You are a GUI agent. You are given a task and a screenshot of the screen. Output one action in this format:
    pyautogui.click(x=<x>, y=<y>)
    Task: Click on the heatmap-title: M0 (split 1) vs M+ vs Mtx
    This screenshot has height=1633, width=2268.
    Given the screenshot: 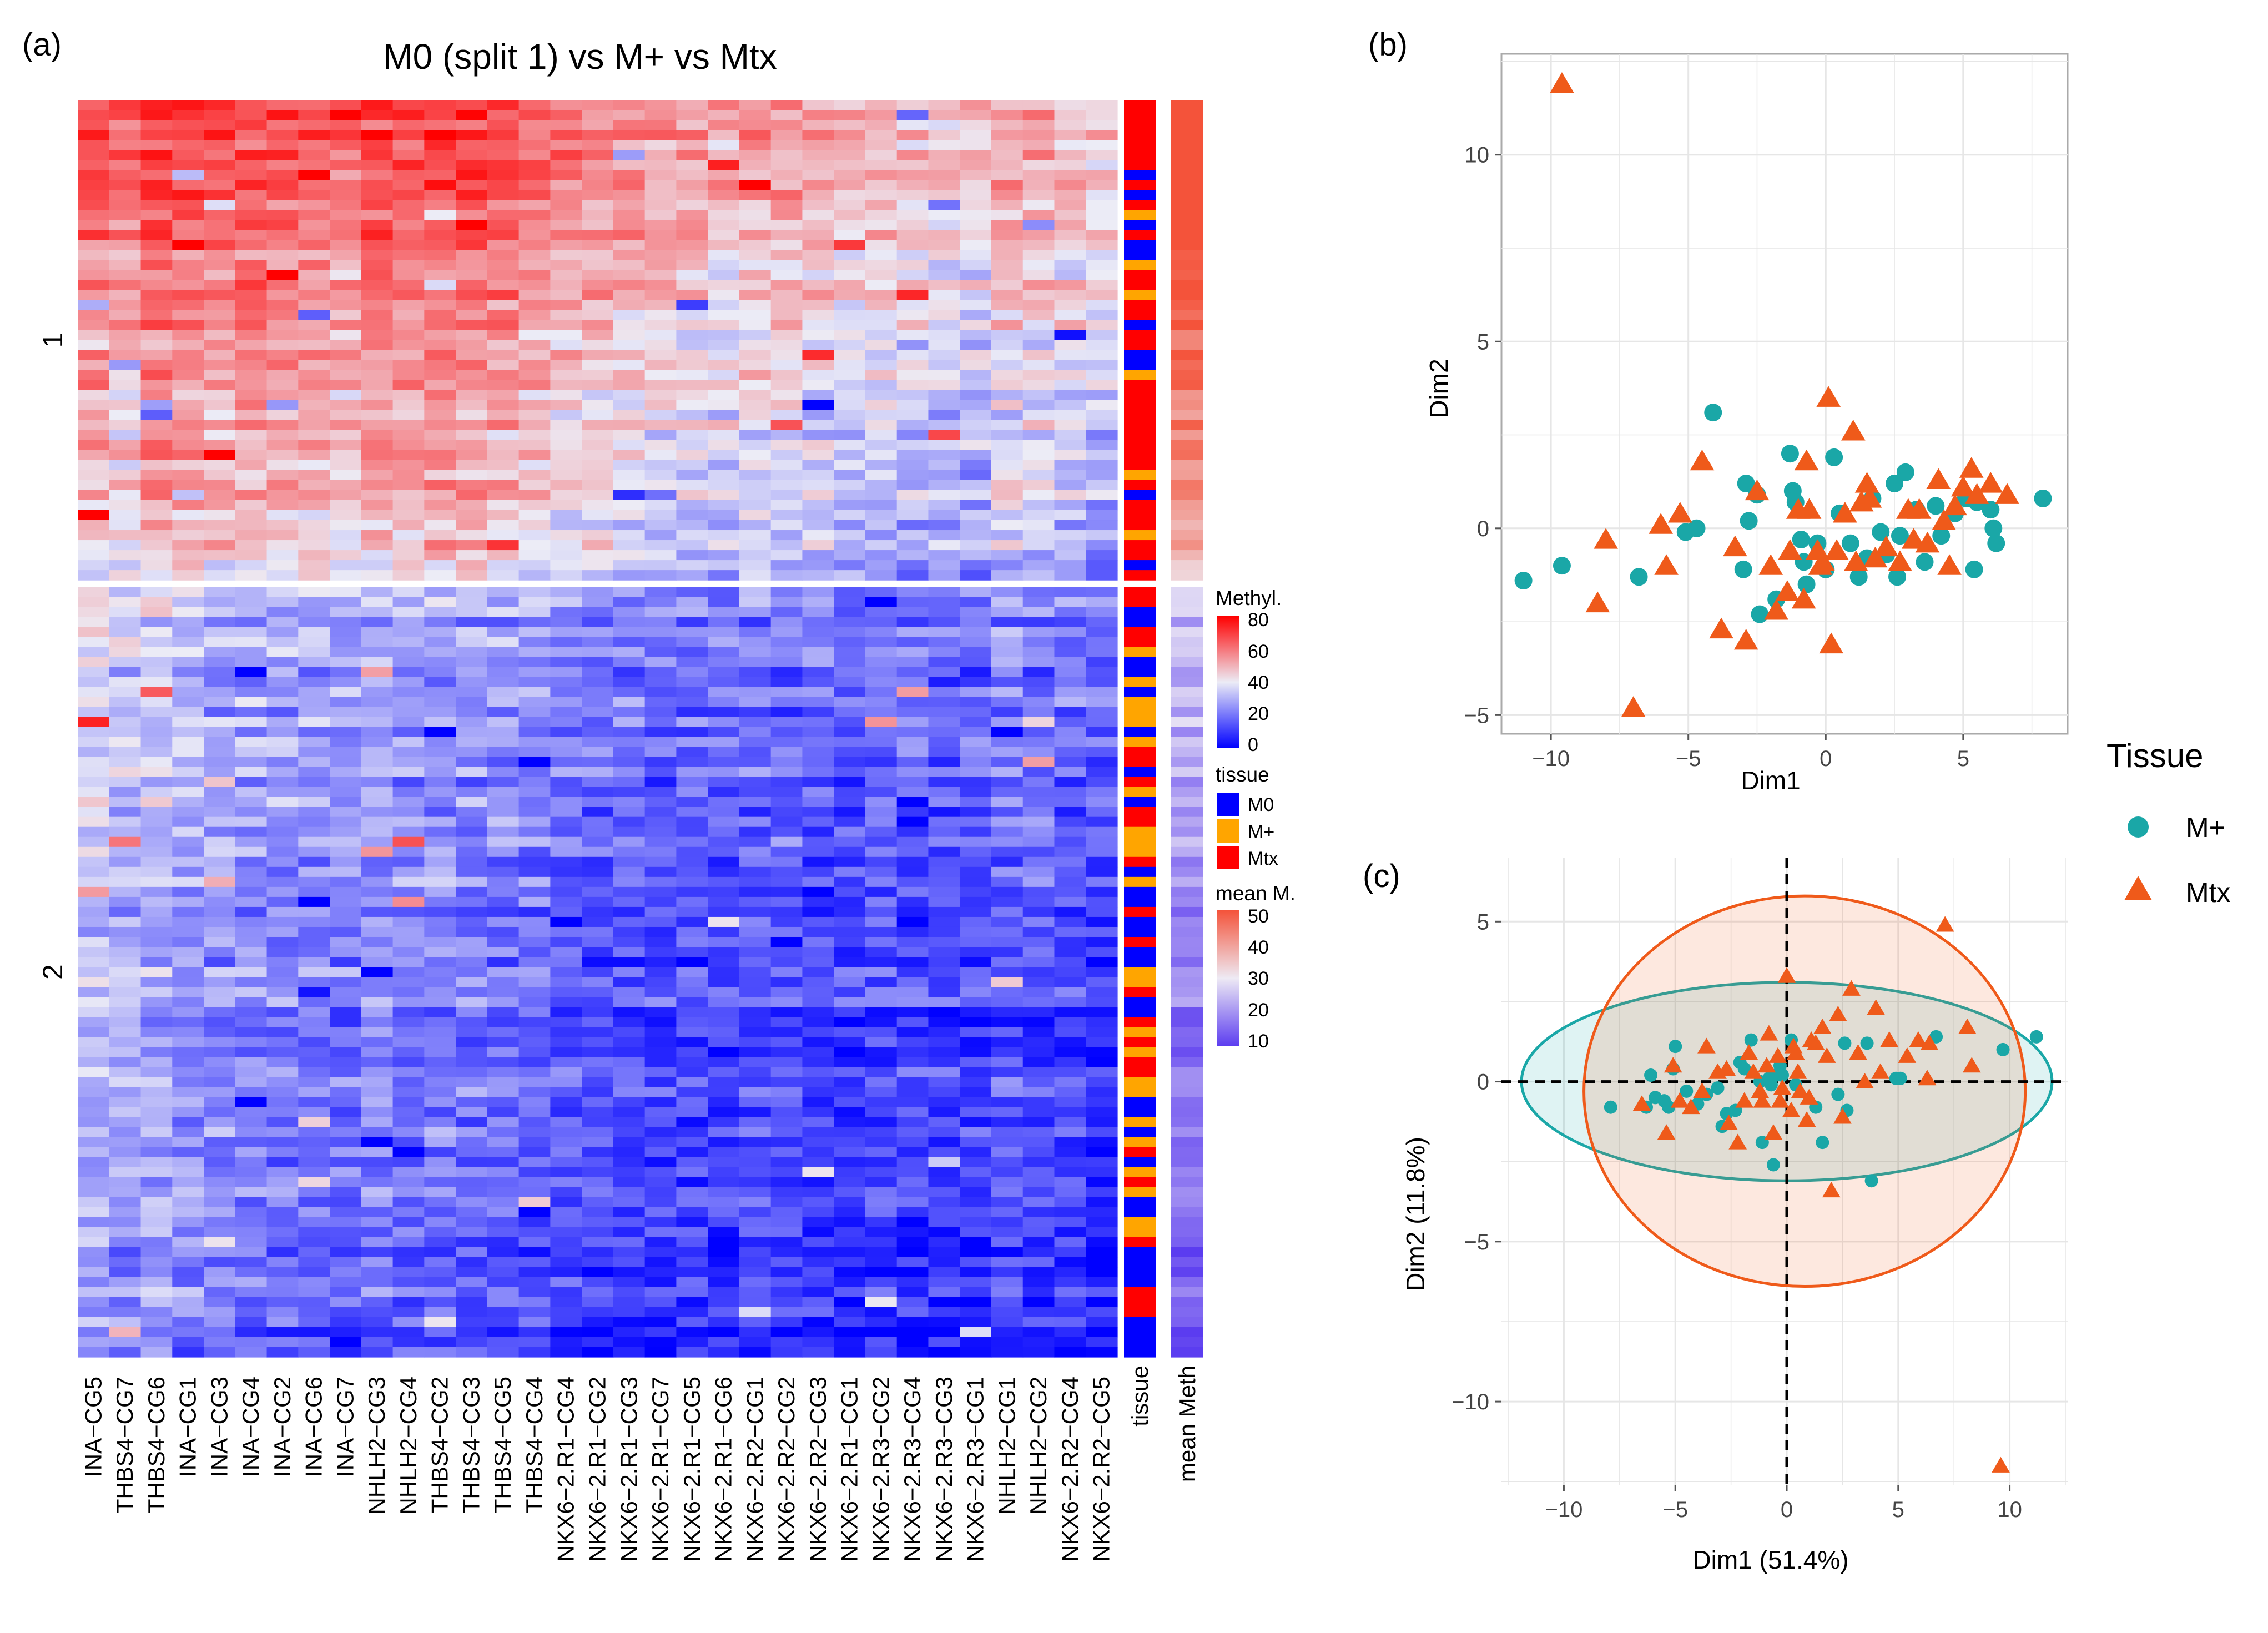 What is the action you would take?
    pyautogui.click(x=580, y=57)
    